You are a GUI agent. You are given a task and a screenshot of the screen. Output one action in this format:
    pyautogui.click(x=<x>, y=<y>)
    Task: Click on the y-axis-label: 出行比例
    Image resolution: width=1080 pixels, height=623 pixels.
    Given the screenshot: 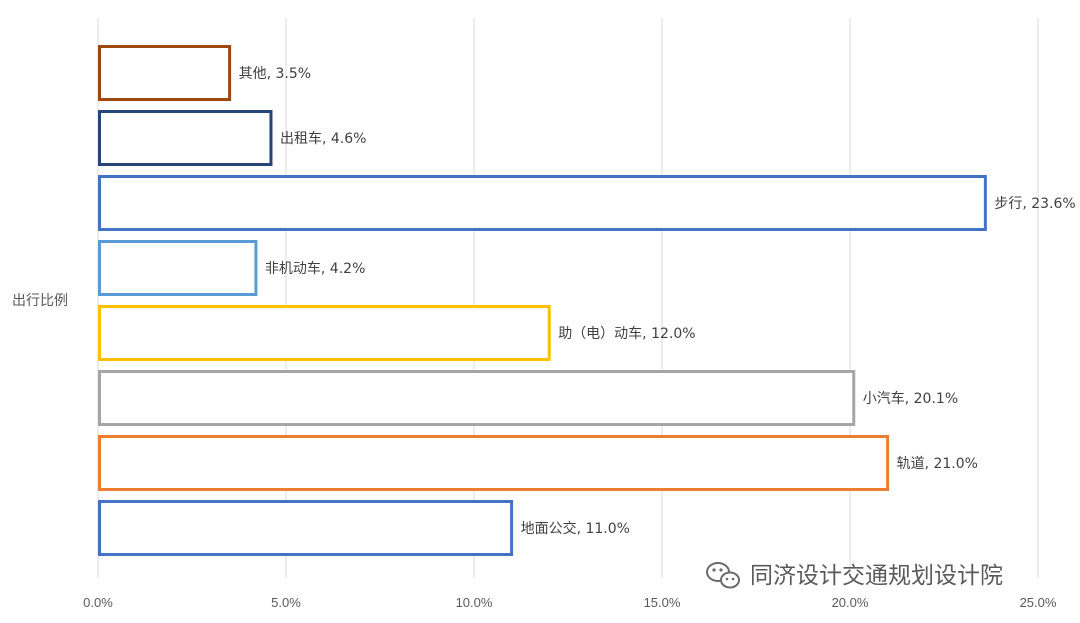 What is the action you would take?
    pyautogui.click(x=40, y=301)
    